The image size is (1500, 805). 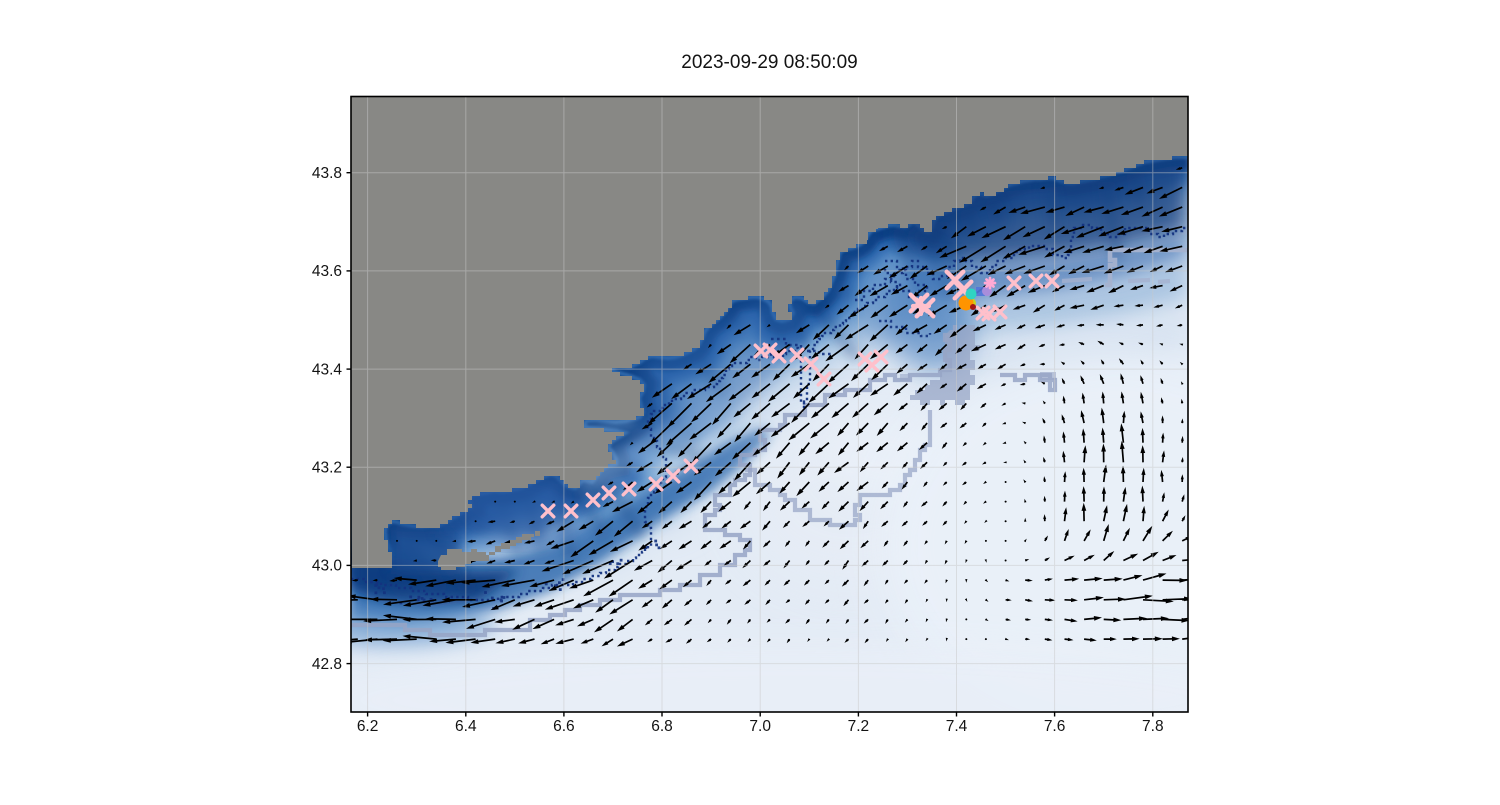 What do you see at coordinates (1055, 726) in the screenshot?
I see `svg-text: 7.6` at bounding box center [1055, 726].